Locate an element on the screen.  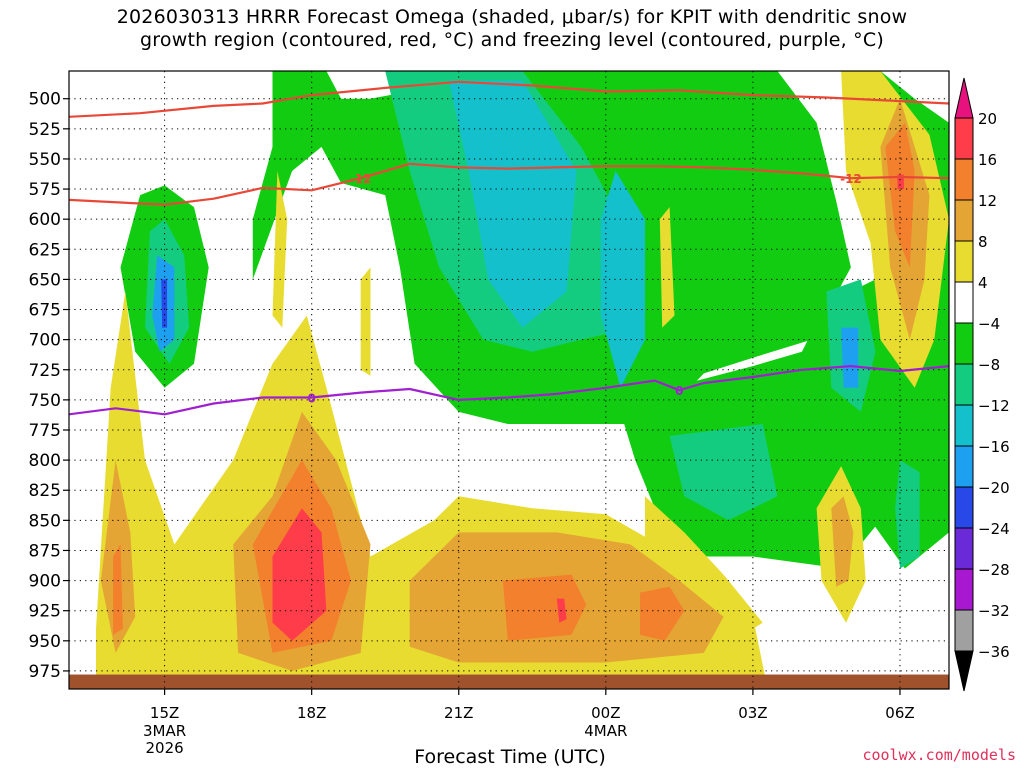
y-tick-label-15: 875 is located at coordinates (45, 551).